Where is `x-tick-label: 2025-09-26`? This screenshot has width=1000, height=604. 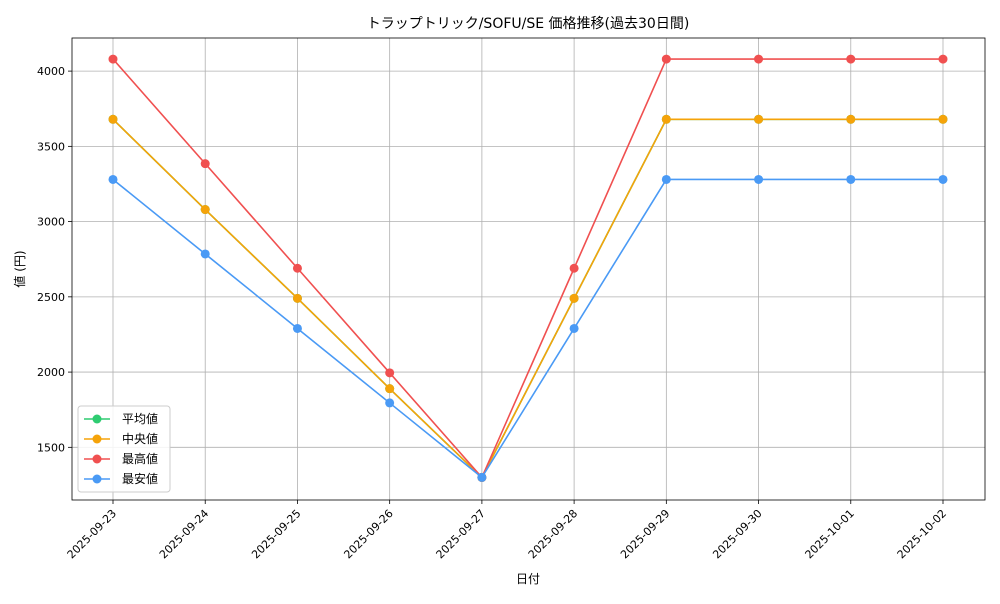
x-tick-label: 2025-09-26 is located at coordinates (368, 534).